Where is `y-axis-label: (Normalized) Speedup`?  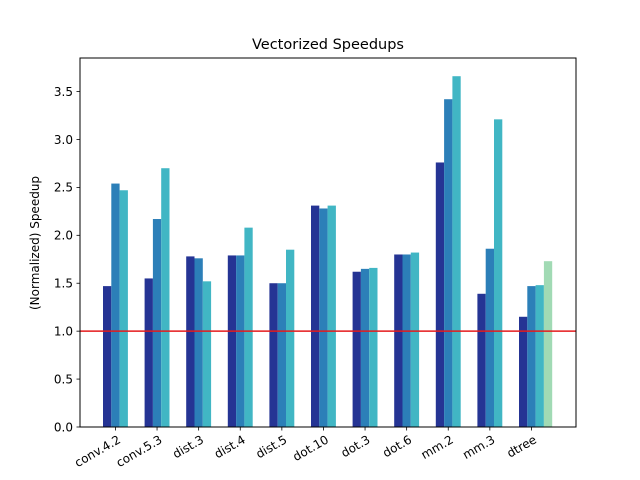
y-axis-label: (Normalized) Speedup is located at coordinates (35, 243).